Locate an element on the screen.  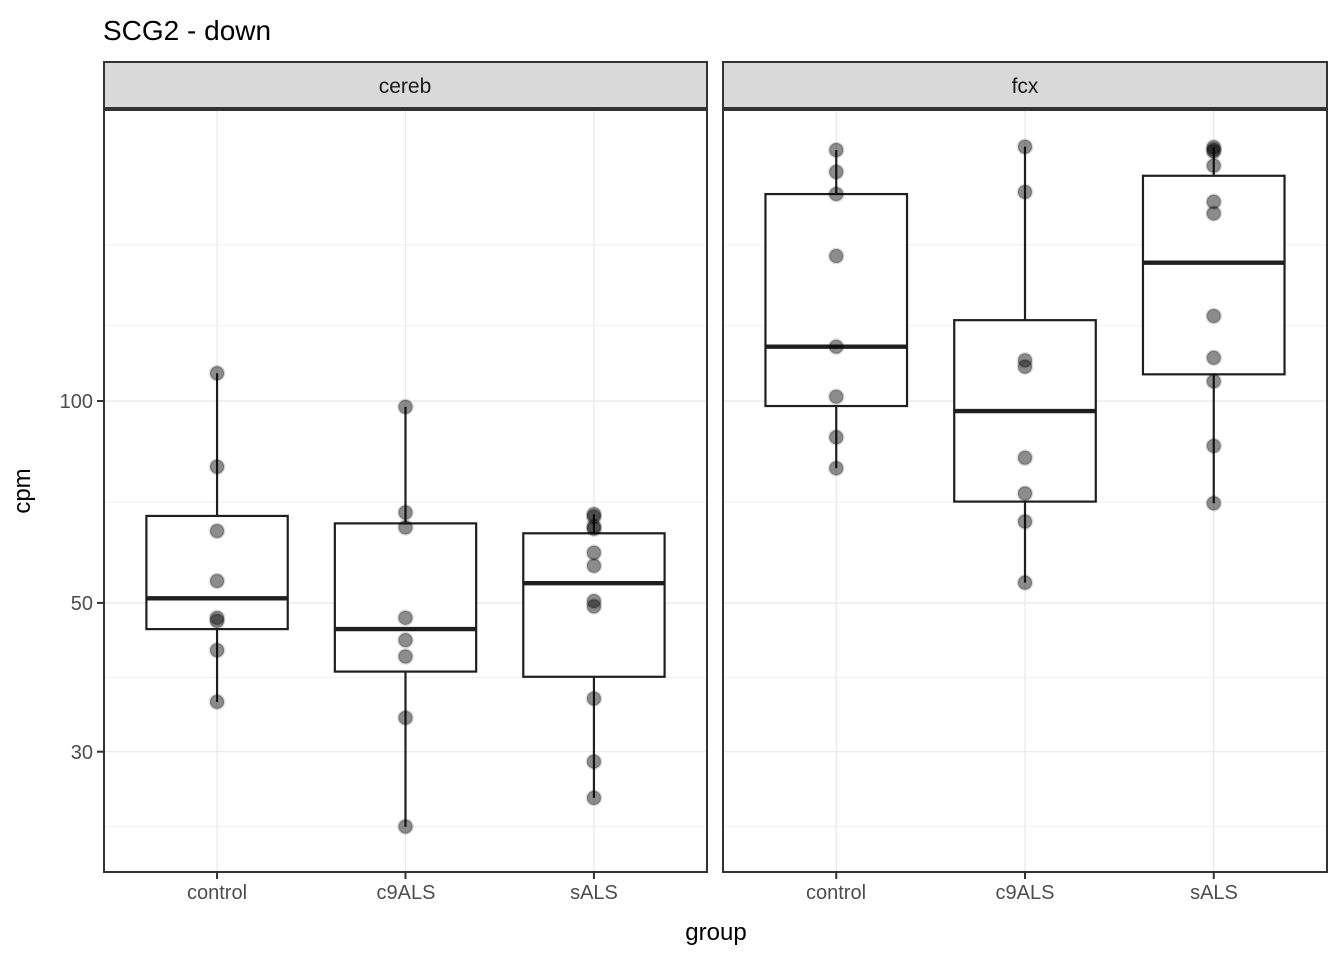
x-tick-label-fcx-sals: sALS is located at coordinates (1214, 893).